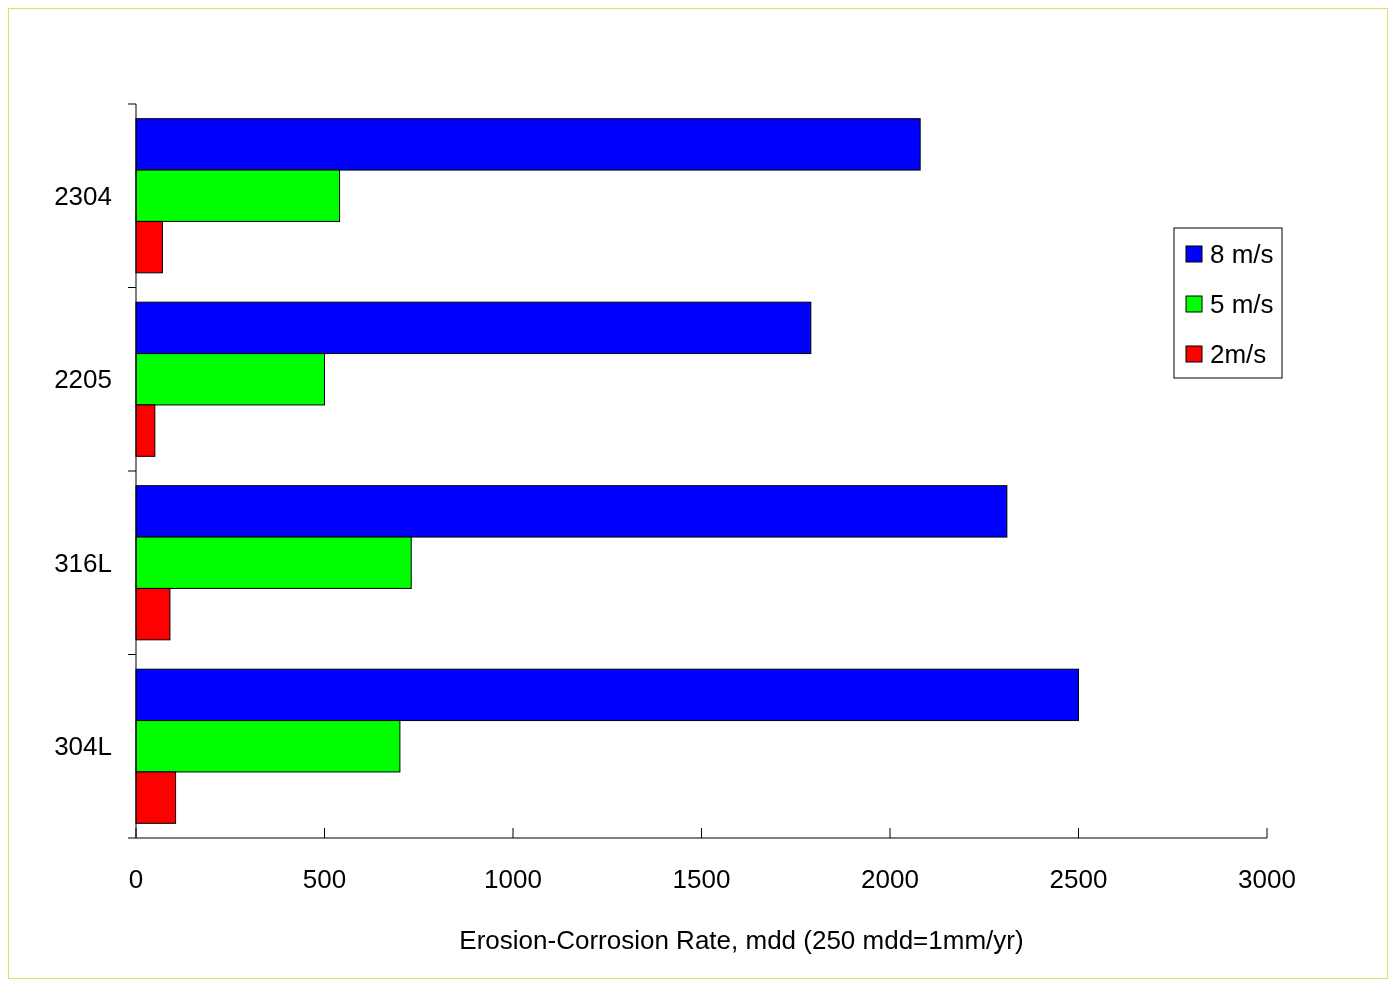 The width and height of the screenshot is (1396, 987). What do you see at coordinates (83, 562) in the screenshot?
I see `y-tick-label: 316L` at bounding box center [83, 562].